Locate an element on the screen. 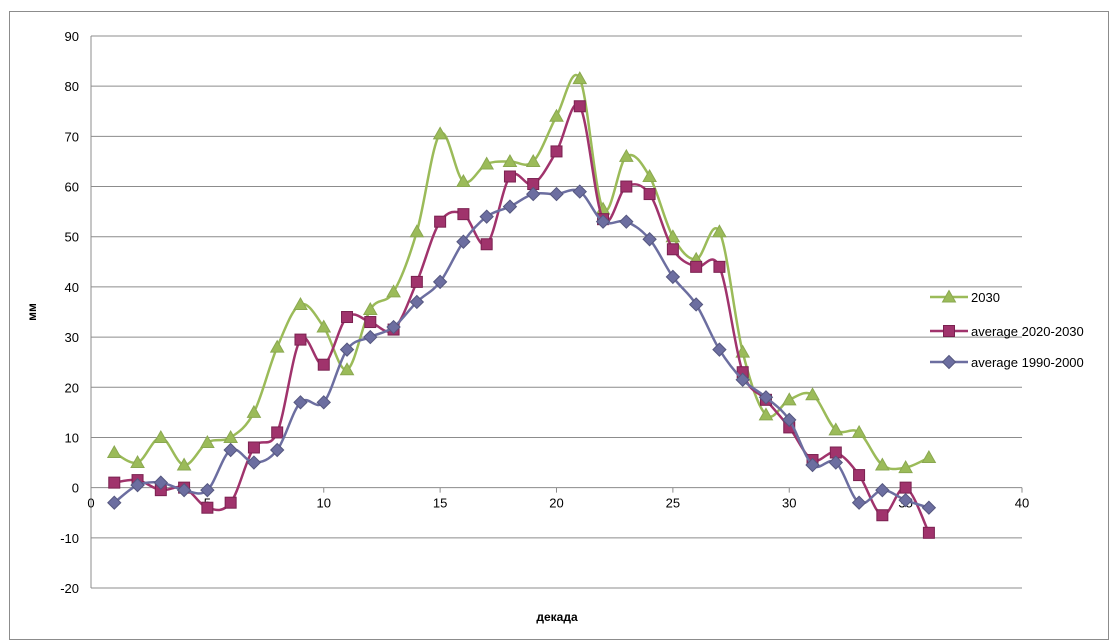 The width and height of the screenshot is (1111, 642). legend-item: 2030 is located at coordinates (965, 297).